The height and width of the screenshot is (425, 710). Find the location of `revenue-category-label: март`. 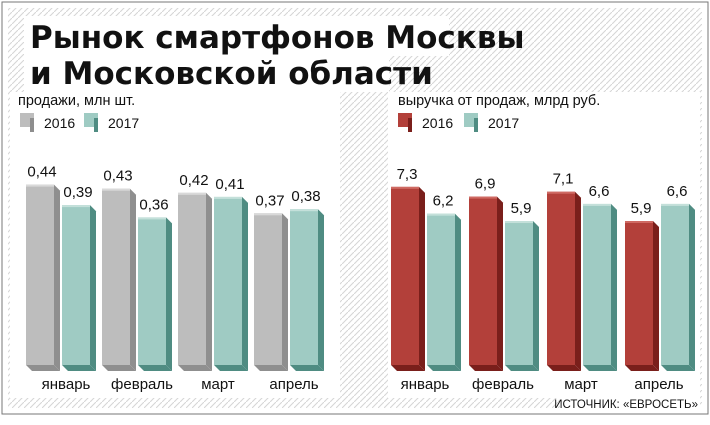

revenue-category-label: март is located at coordinates (581, 384).